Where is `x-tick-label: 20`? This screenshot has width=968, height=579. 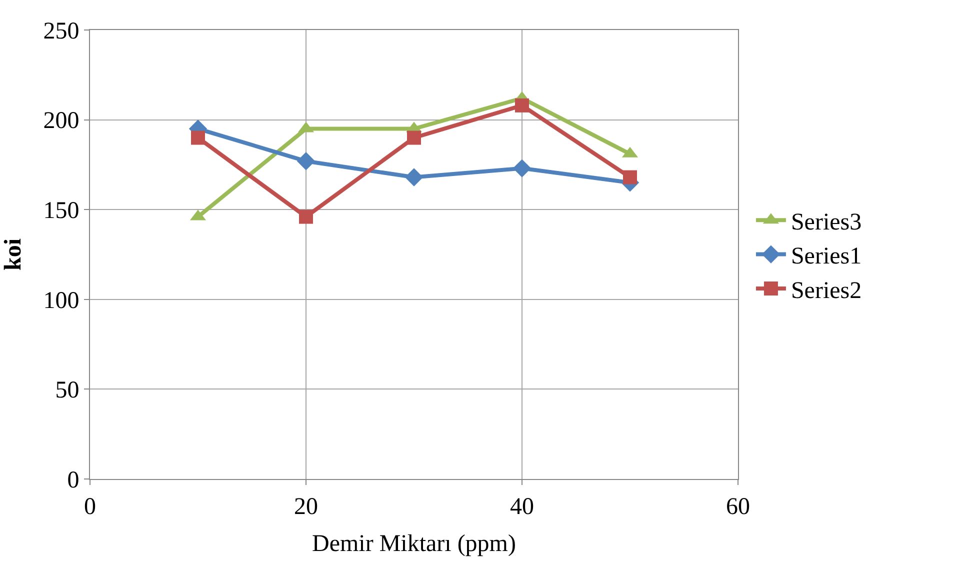 x-tick-label: 20 is located at coordinates (306, 507).